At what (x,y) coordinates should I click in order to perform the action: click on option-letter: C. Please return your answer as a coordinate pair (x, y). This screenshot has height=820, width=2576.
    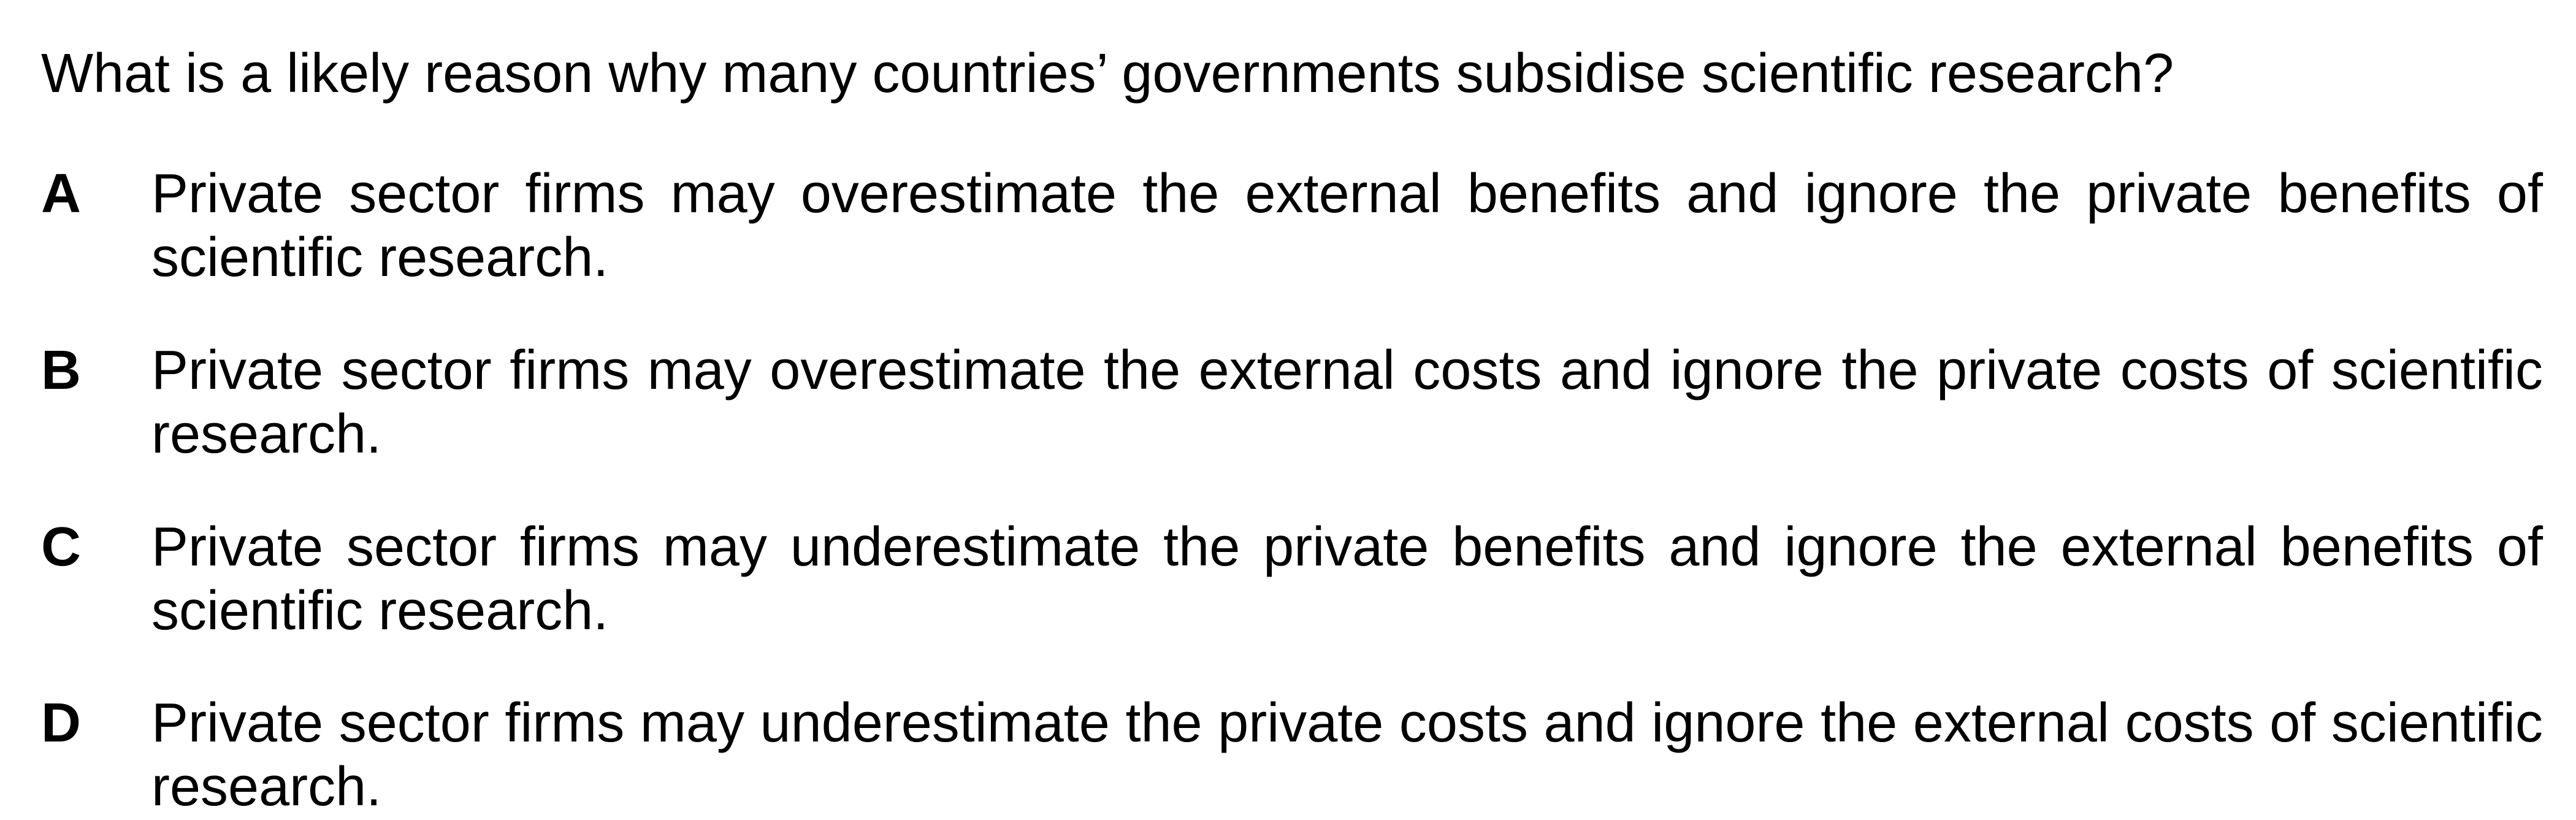
    Looking at the image, I should click on (61, 547).